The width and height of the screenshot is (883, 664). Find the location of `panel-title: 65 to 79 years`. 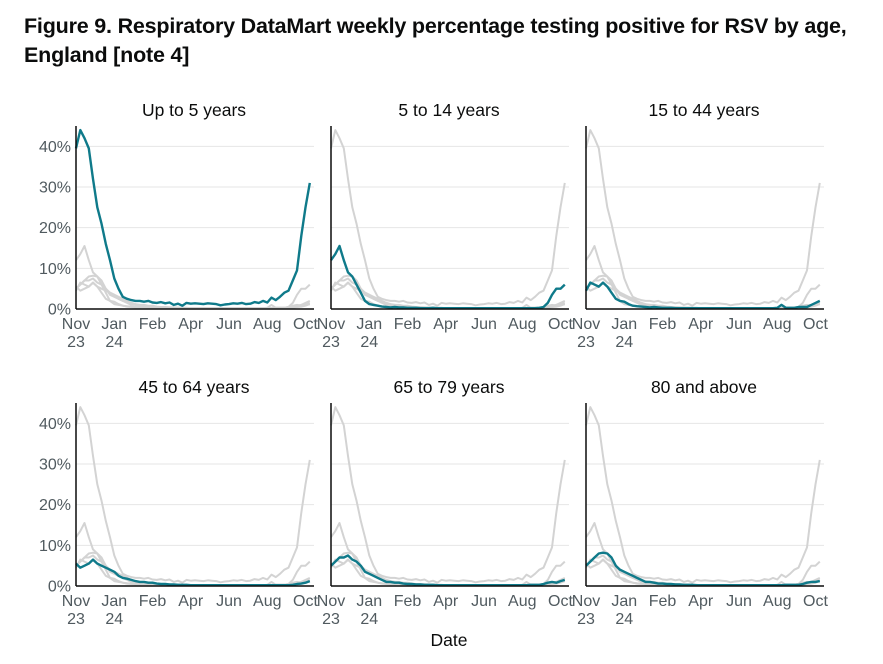

panel-title: 65 to 79 years is located at coordinates (449, 387).